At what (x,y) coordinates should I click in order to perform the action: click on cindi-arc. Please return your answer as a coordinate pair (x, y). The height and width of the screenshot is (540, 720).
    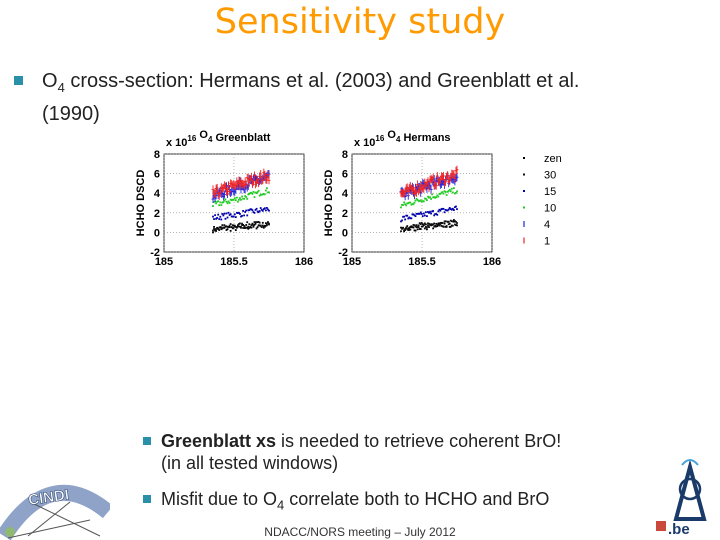
    Looking at the image, I should click on (55, 512).